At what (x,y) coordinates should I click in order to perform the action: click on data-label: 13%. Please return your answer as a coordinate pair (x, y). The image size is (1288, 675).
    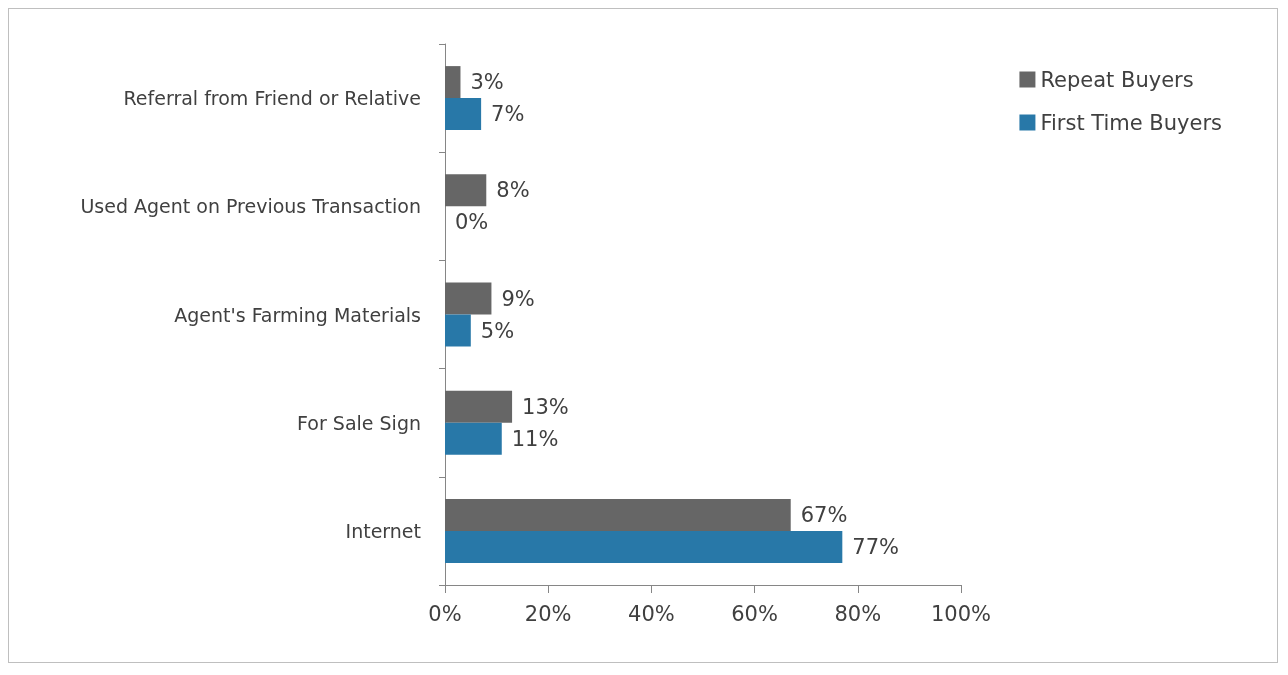
    Looking at the image, I should click on (545, 406).